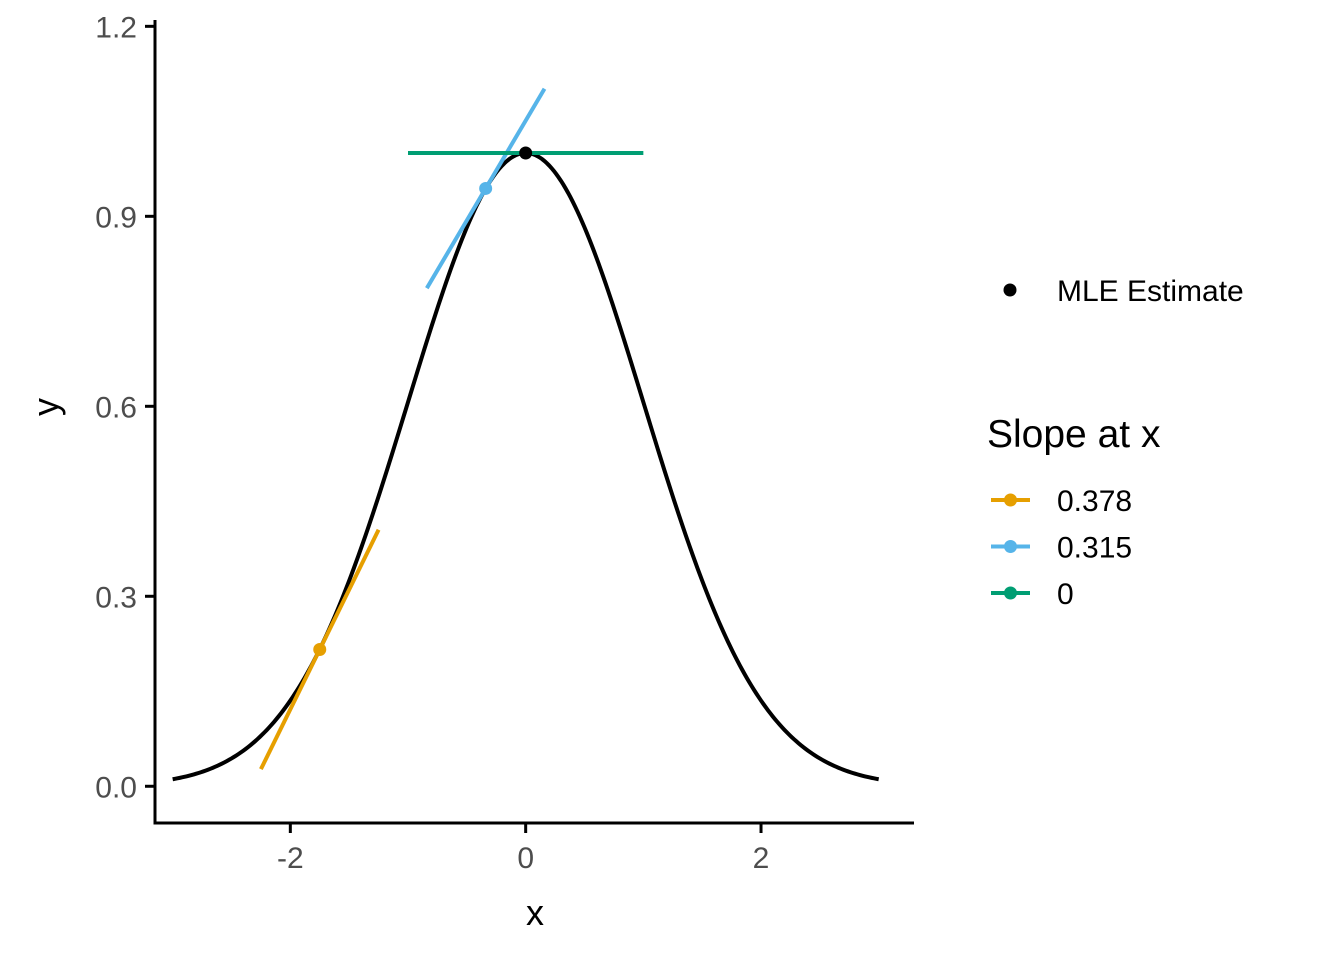 This screenshot has height=960, width=1344. What do you see at coordinates (525, 858) in the screenshot?
I see `x-tick-label-1: 0` at bounding box center [525, 858].